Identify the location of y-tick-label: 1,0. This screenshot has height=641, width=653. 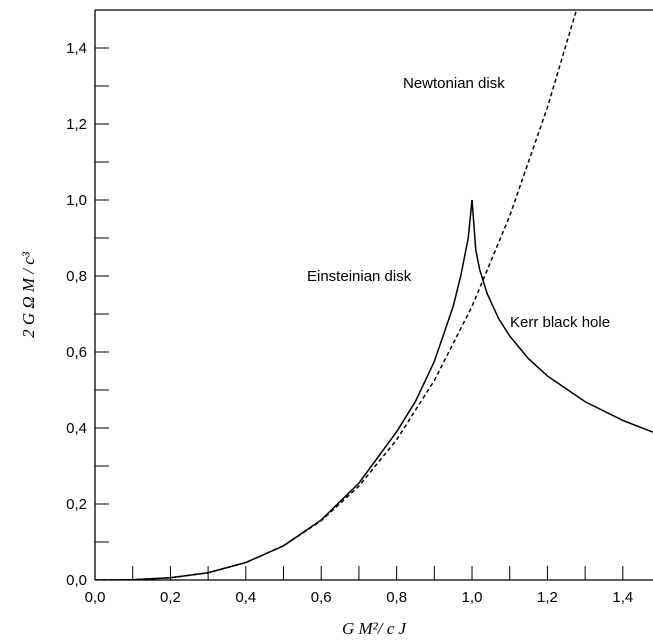
(76, 200).